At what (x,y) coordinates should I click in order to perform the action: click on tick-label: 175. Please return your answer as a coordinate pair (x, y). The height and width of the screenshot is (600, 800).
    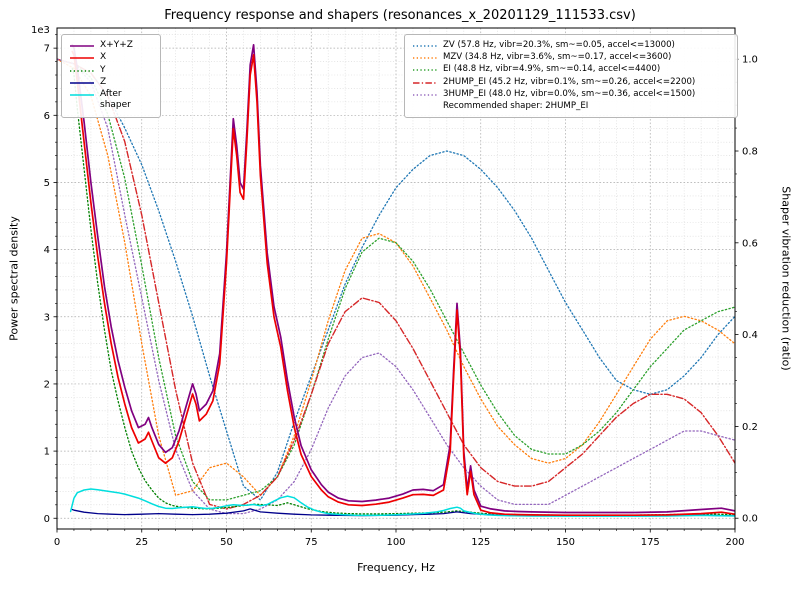
    Looking at the image, I should click on (650, 542).